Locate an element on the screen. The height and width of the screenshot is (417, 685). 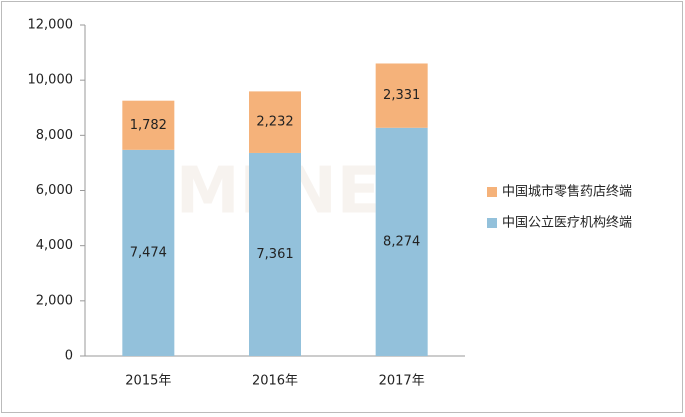
y-tick-label: 4,000 is located at coordinates (54, 245).